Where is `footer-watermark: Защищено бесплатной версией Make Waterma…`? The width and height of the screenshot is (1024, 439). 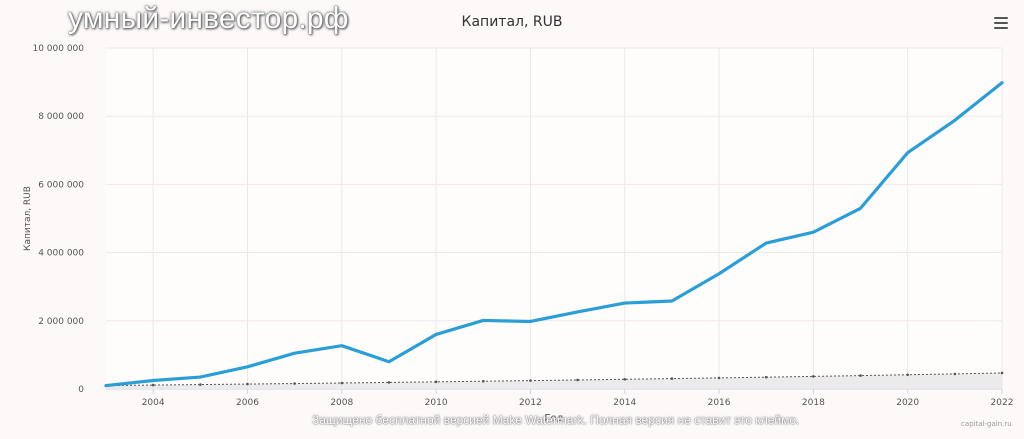
footer-watermark: Защищено бесплатной версией Make Waterma… is located at coordinates (556, 420).